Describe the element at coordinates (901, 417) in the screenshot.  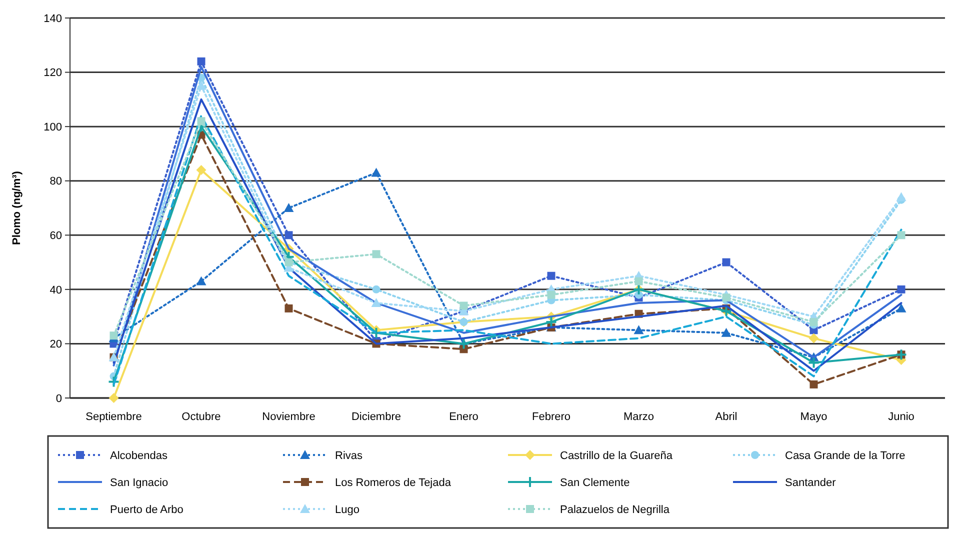
I see `x-tick-label: Junio` at that location.